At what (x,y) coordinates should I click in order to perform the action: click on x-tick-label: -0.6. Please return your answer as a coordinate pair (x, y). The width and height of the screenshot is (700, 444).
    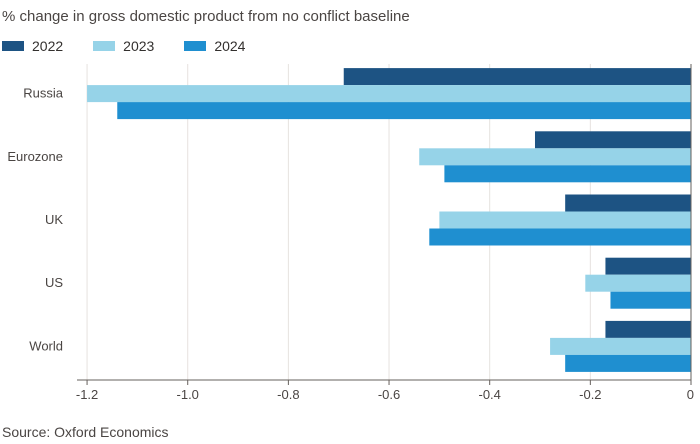
    Looking at the image, I should click on (389, 394).